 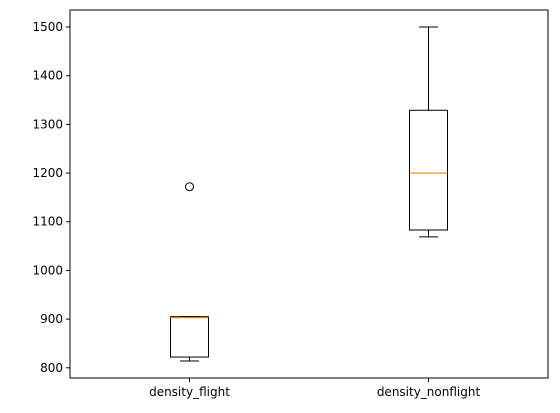 What do you see at coordinates (429, 392) in the screenshot?
I see `x-tick-label: density_nonflight` at bounding box center [429, 392].